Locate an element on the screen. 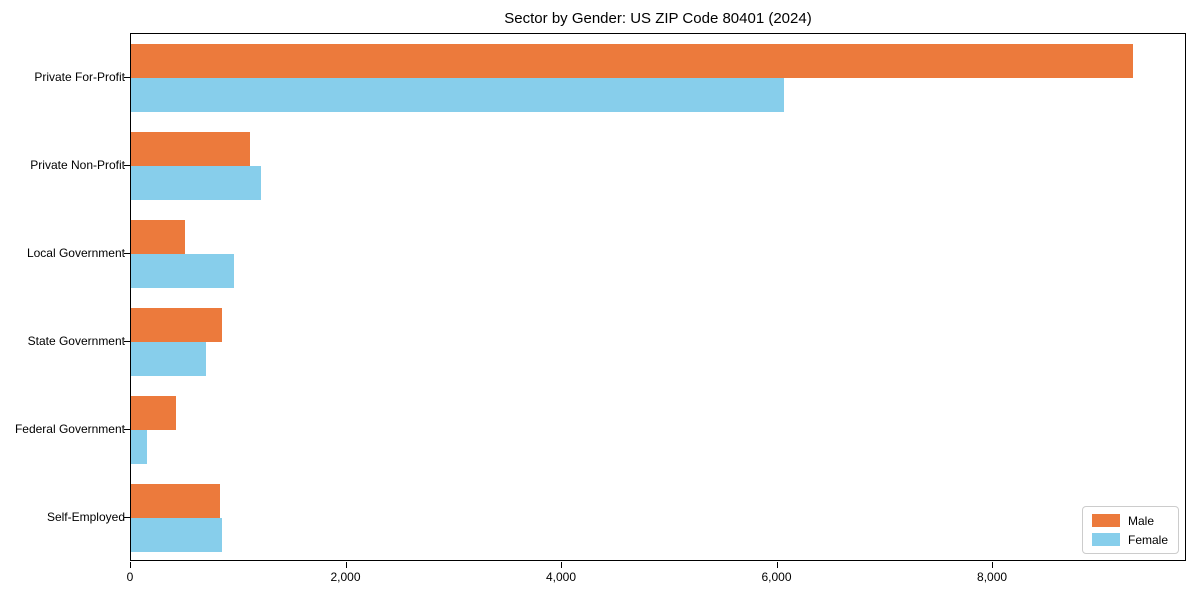 This screenshot has width=1200, height=600. bar-male-federal-government is located at coordinates (154, 413).